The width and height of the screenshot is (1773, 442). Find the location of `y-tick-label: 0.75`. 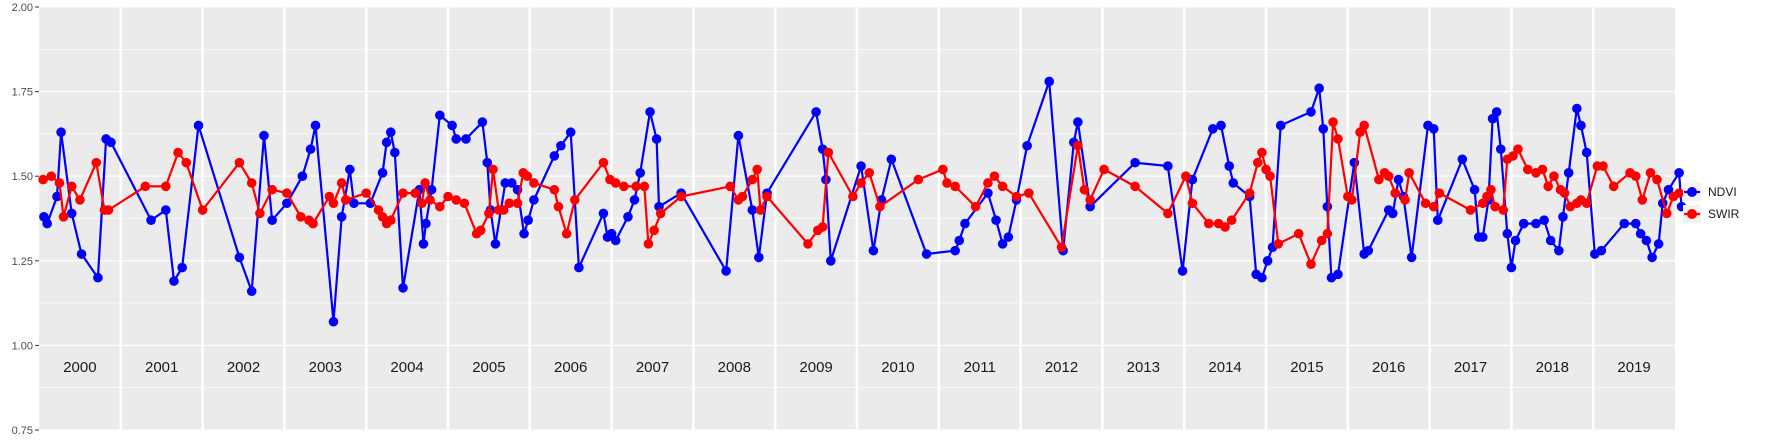

y-tick-label: 0.75 is located at coordinates (22, 431).